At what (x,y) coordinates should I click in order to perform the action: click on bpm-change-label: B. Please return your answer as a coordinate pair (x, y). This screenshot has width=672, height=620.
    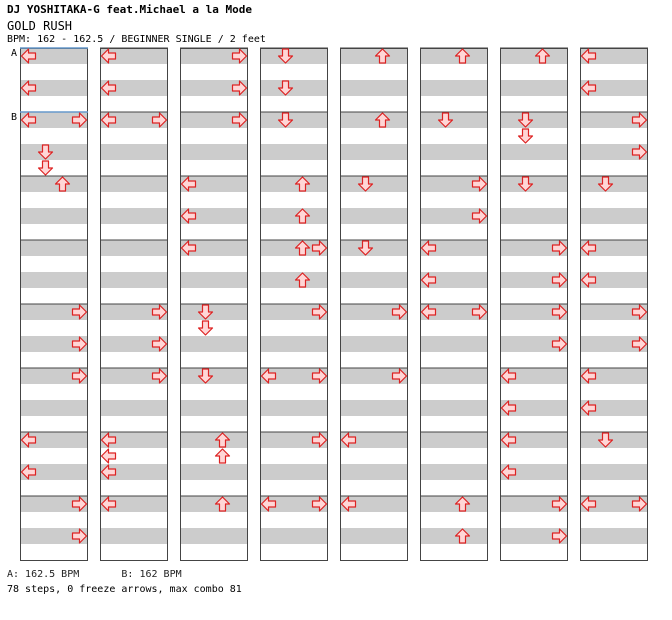
    Looking at the image, I should click on (14, 117).